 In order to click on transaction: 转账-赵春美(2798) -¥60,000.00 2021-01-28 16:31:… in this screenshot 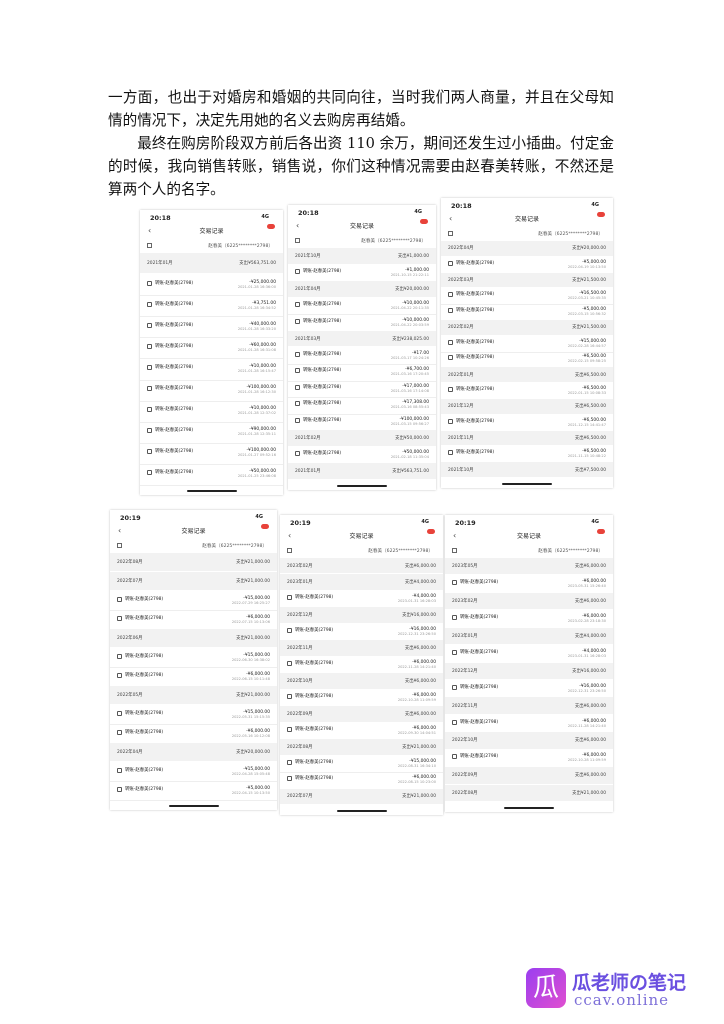, I will do `click(211, 348)`.